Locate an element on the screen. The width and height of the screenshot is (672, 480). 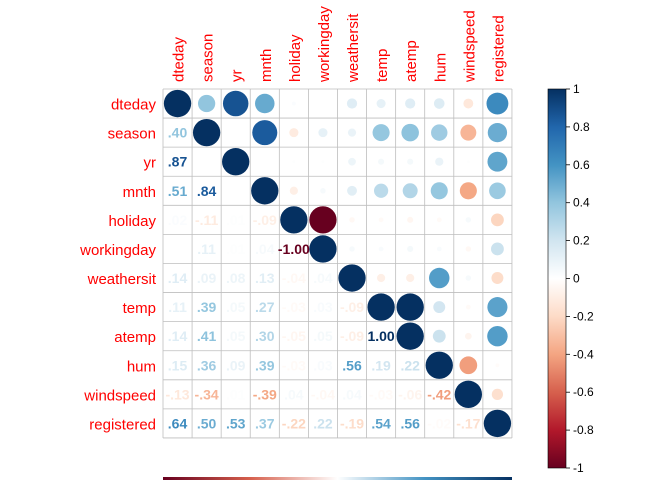
corr-value: .54 is located at coordinates (381, 423).